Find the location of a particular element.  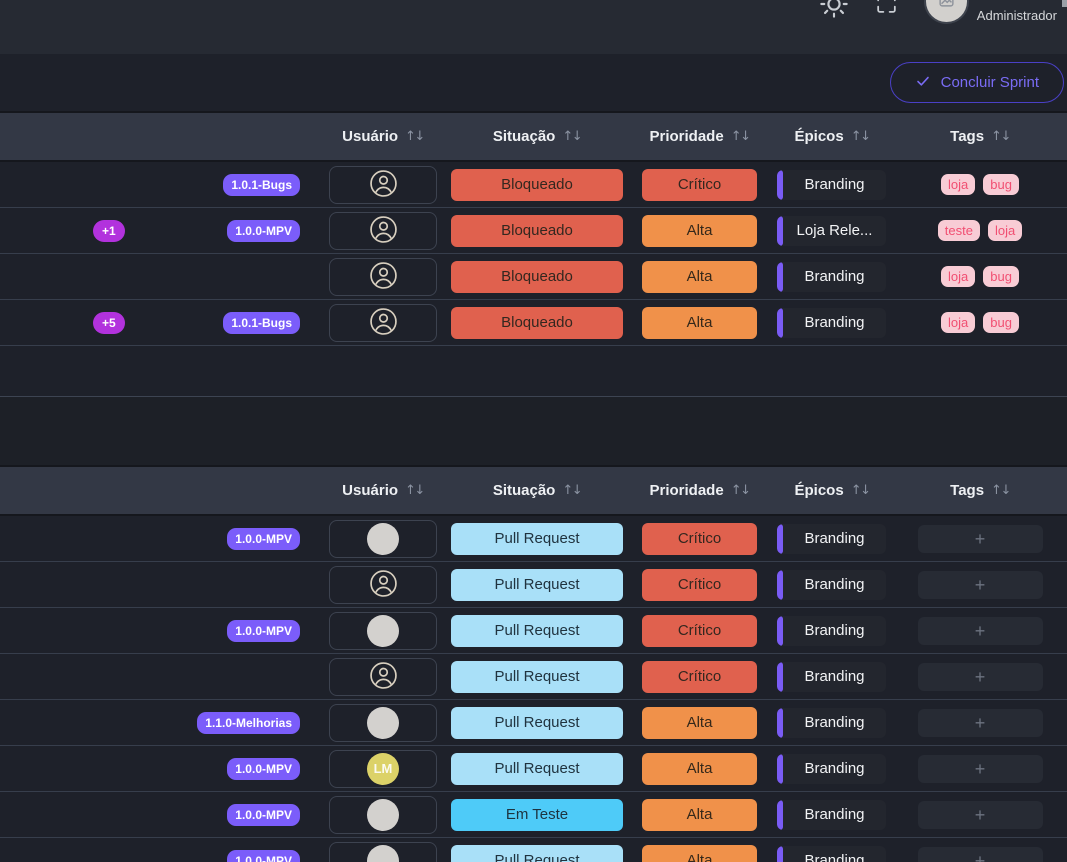

column-label: Épicos is located at coordinates (819, 490).